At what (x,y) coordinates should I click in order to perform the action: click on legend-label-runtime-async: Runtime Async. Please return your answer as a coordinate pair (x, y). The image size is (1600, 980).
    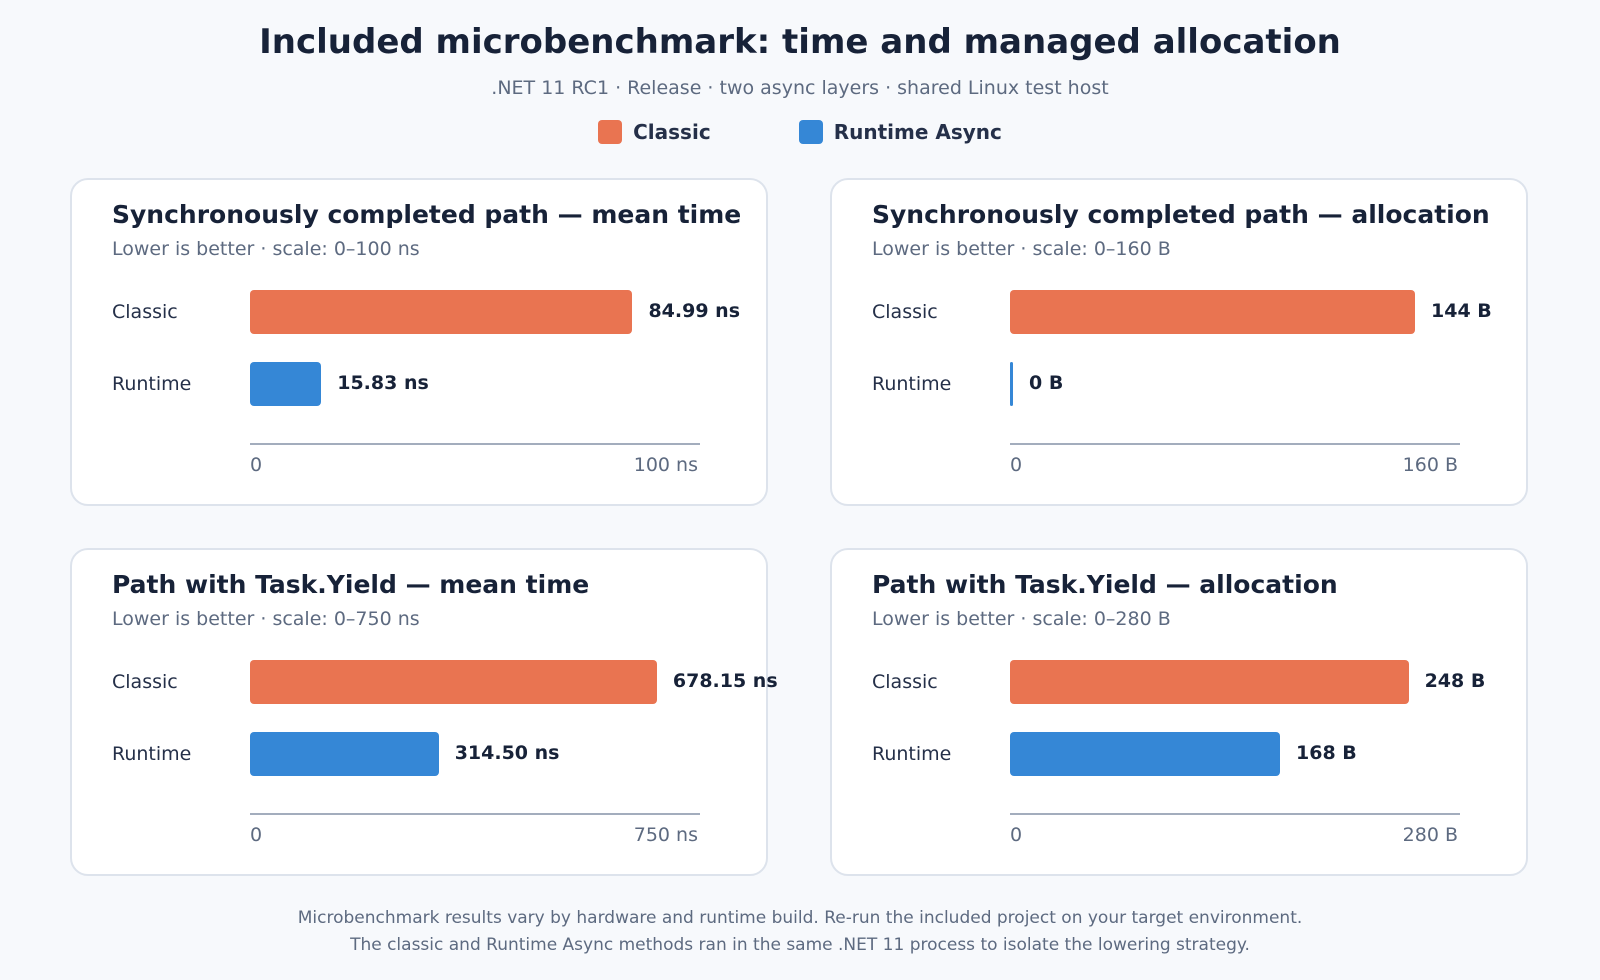
    Looking at the image, I should click on (917, 132).